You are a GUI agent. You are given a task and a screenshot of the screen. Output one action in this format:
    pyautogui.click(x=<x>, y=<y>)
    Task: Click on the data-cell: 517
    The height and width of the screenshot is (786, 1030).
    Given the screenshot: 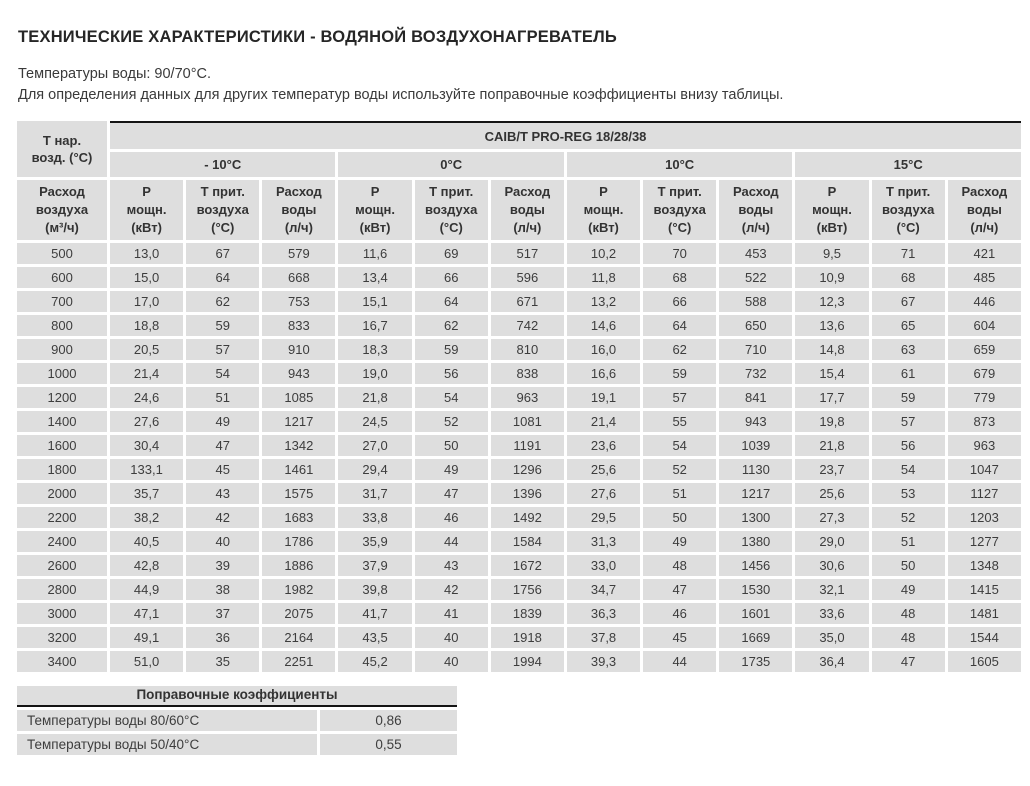 What is the action you would take?
    pyautogui.click(x=527, y=253)
    